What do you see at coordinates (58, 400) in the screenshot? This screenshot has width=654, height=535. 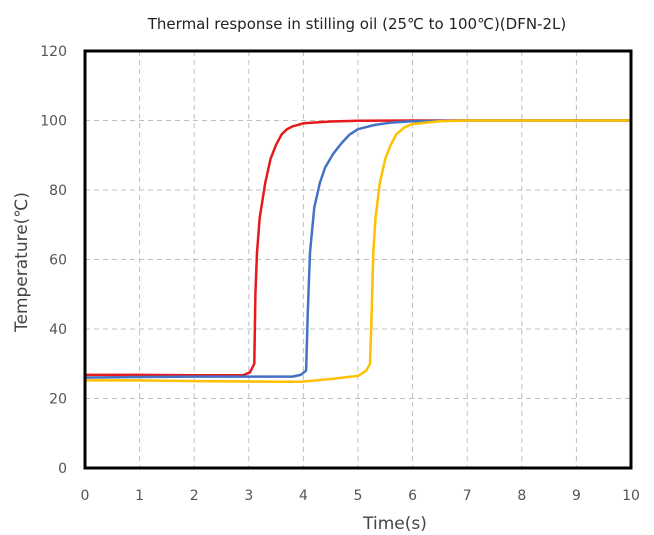 I see `y-tick-label: 20` at bounding box center [58, 400].